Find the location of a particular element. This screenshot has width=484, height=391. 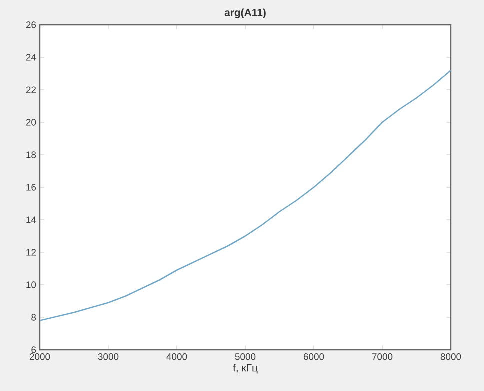

y-tick-label: 26 is located at coordinates (31, 25).